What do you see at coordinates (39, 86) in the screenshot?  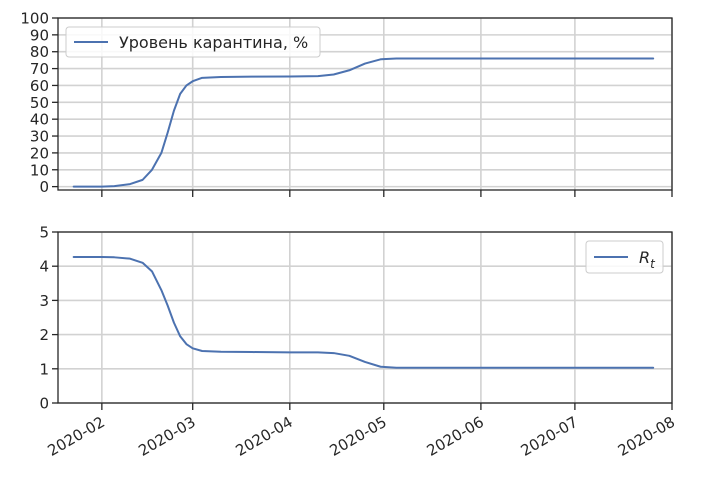 I see `y-tick-label: 60` at bounding box center [39, 86].